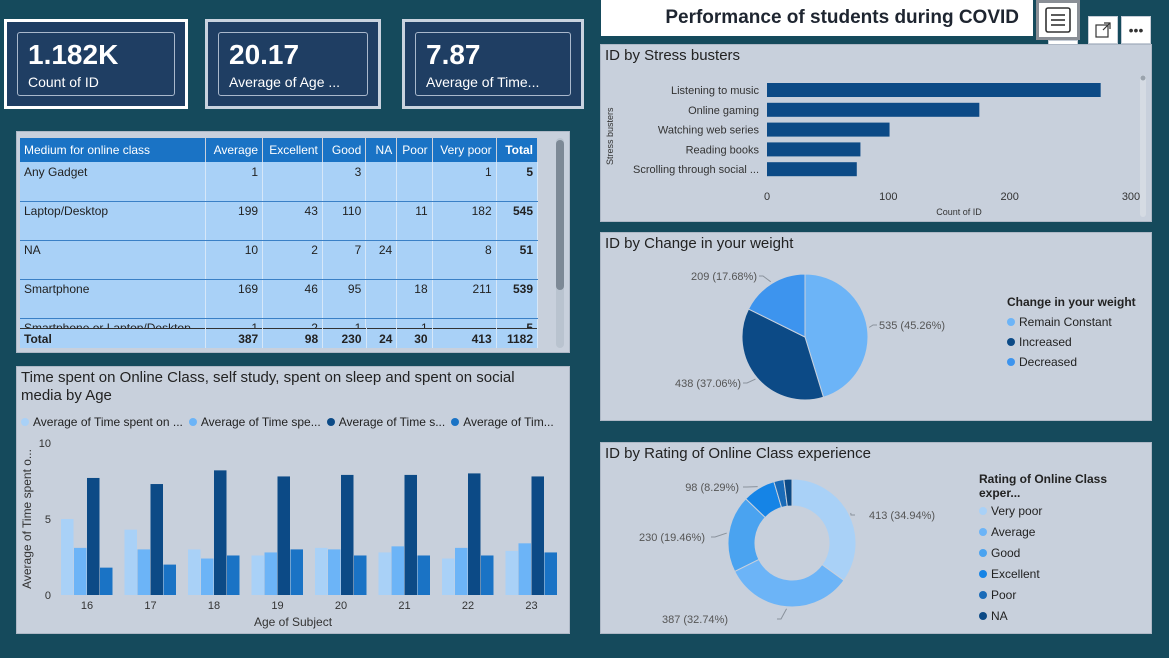 The image size is (1169, 658). I want to click on total-row: Total 387 98 230 24 30 413 1182, so click(279, 338).